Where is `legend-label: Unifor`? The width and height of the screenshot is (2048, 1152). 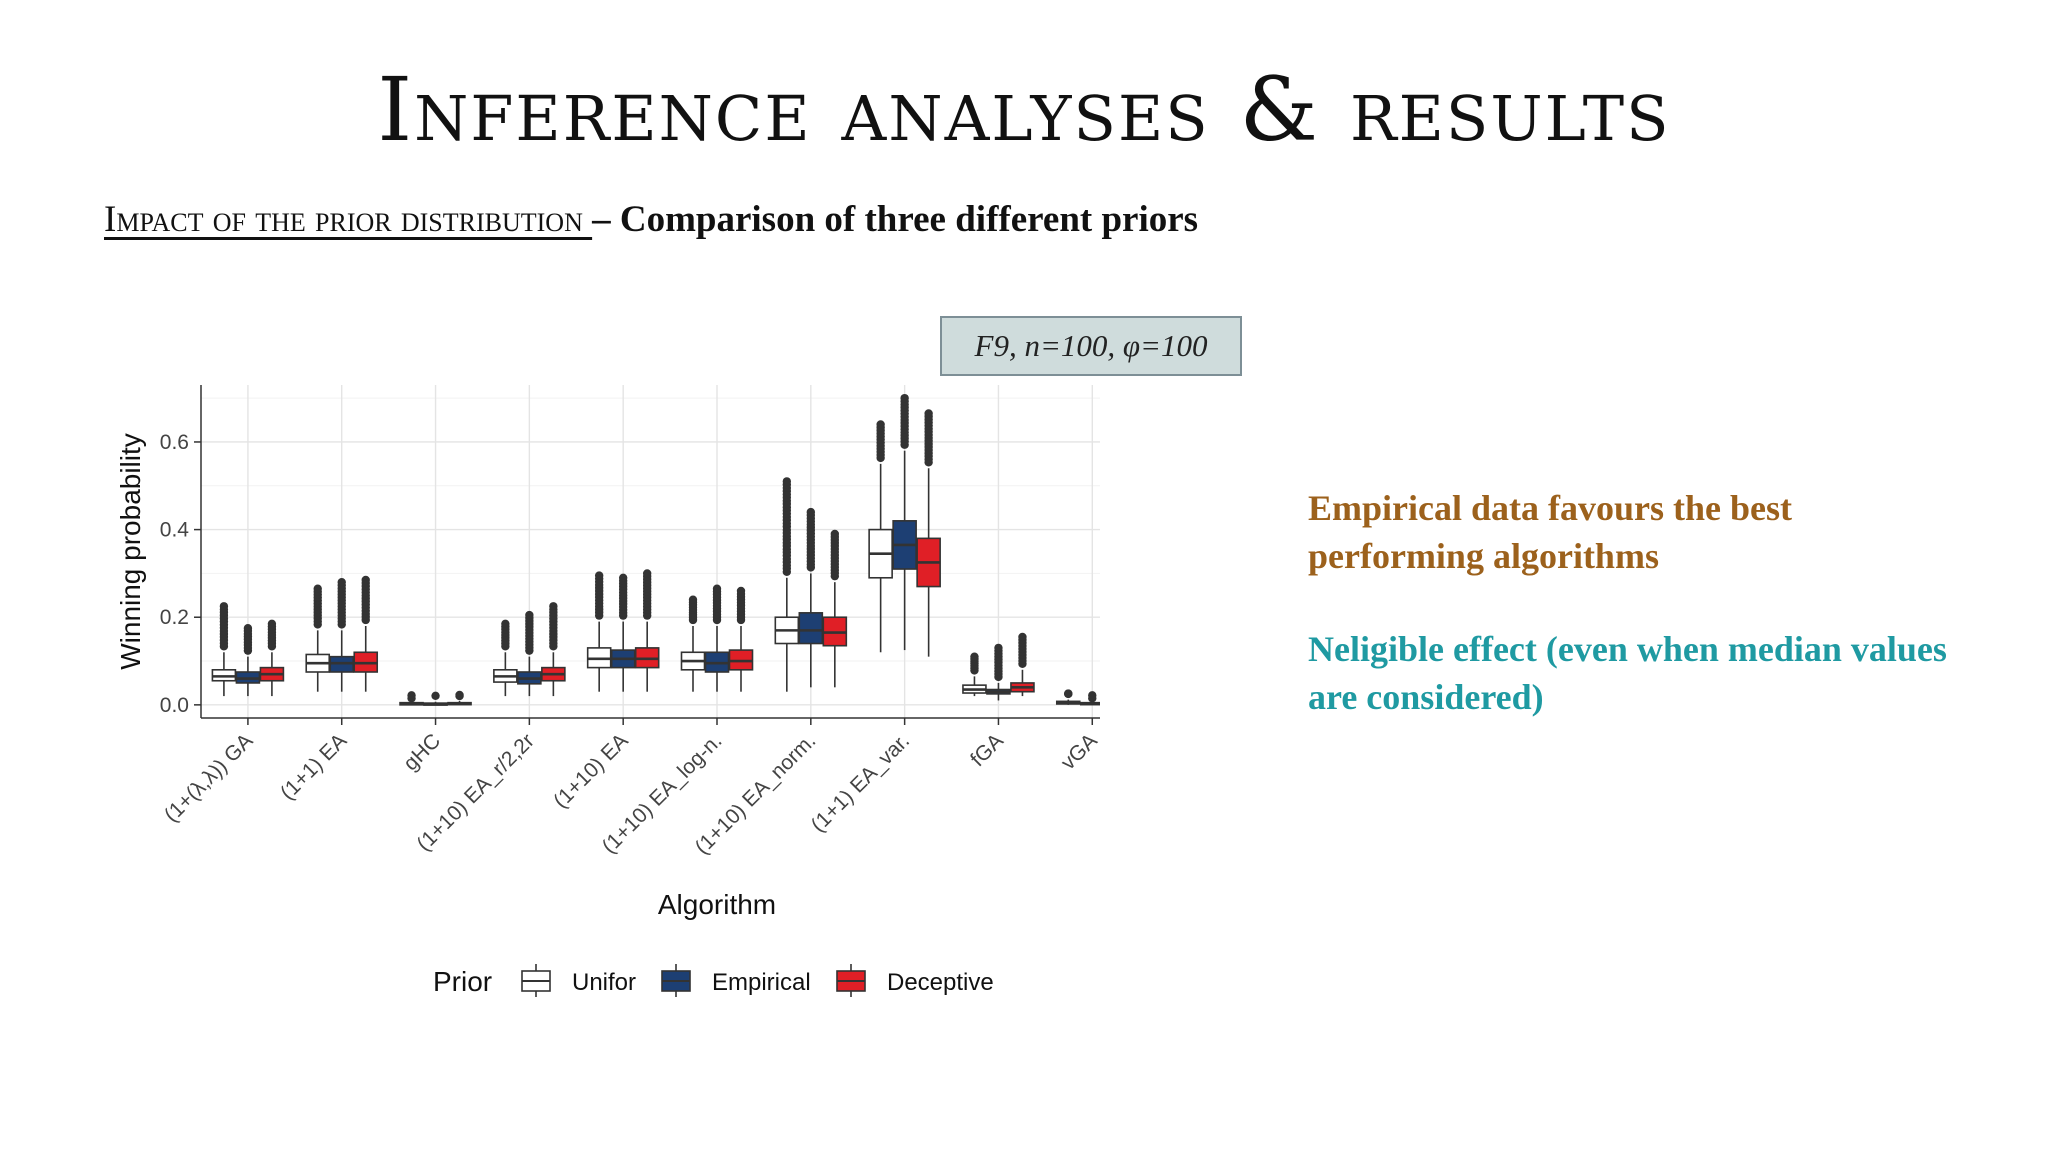 legend-label: Unifor is located at coordinates (604, 982).